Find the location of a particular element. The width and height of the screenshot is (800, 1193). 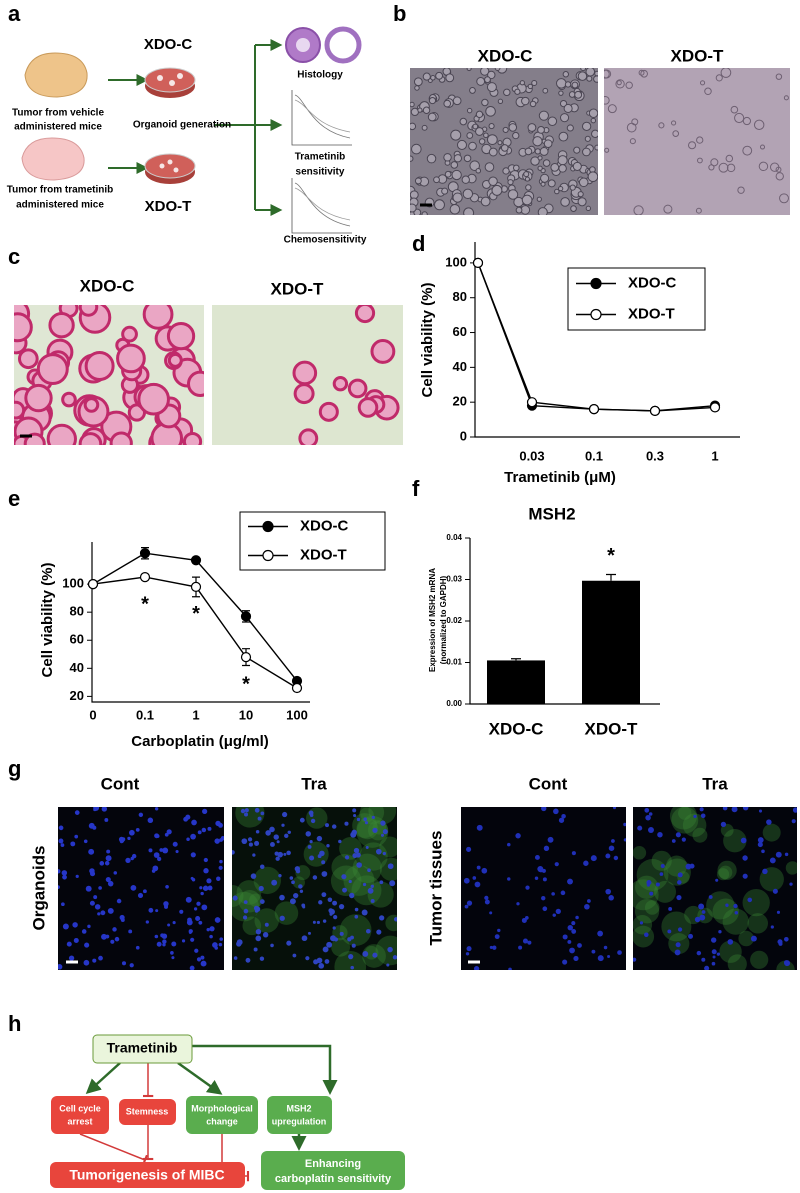

micrograph is located at coordinates (543, 888).